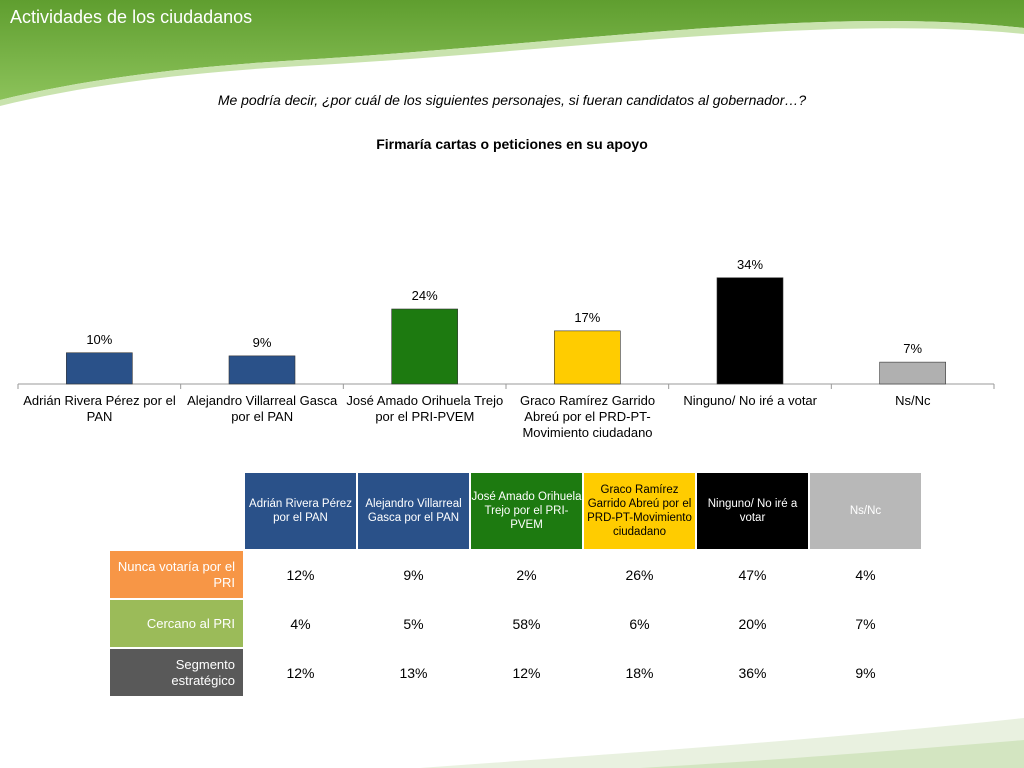  What do you see at coordinates (131, 17) in the screenshot?
I see `page-title: Actividades de los ciudadanos` at bounding box center [131, 17].